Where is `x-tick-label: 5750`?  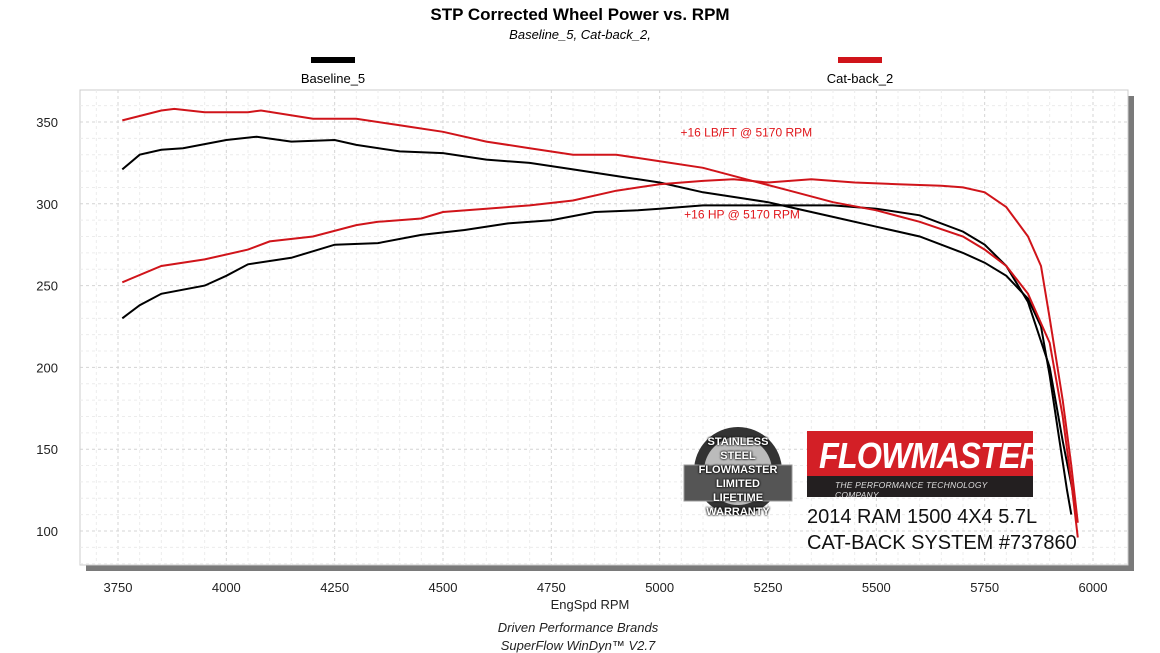 x-tick-label: 5750 is located at coordinates (984, 587).